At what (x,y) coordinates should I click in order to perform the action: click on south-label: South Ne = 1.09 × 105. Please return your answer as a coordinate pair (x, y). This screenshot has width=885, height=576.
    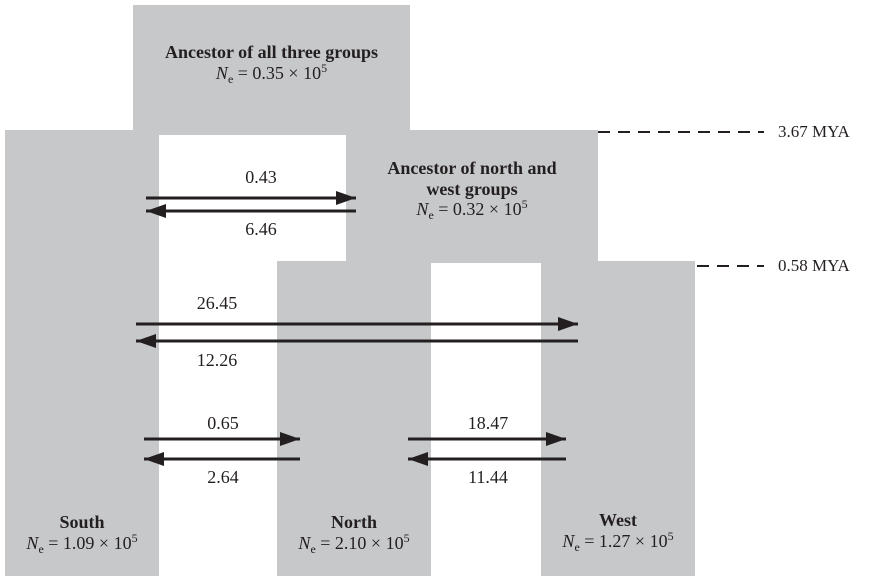
    Looking at the image, I should click on (82, 534).